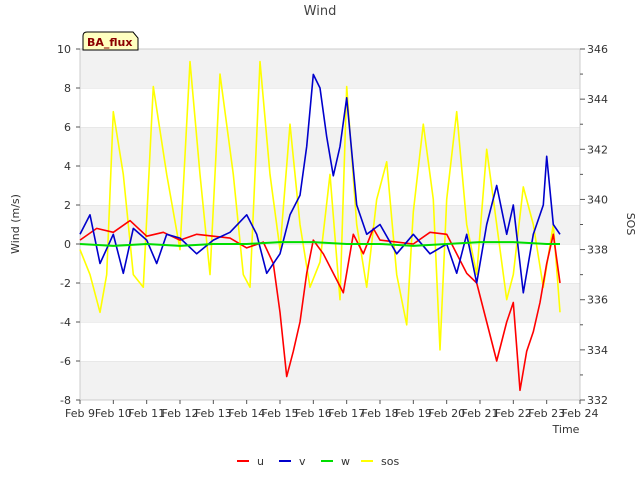  I want to click on y2-axis-ticks: 332 334 336 338 340 342 344 346, so click(594, 225).